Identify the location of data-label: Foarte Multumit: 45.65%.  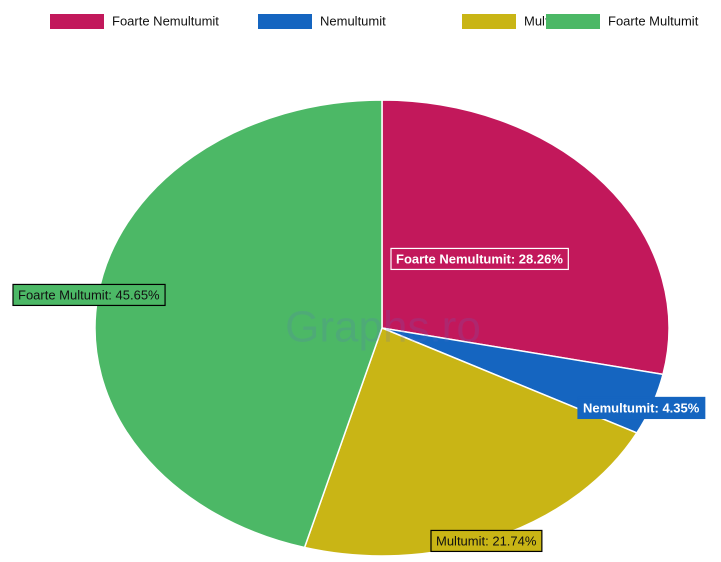
(89, 295).